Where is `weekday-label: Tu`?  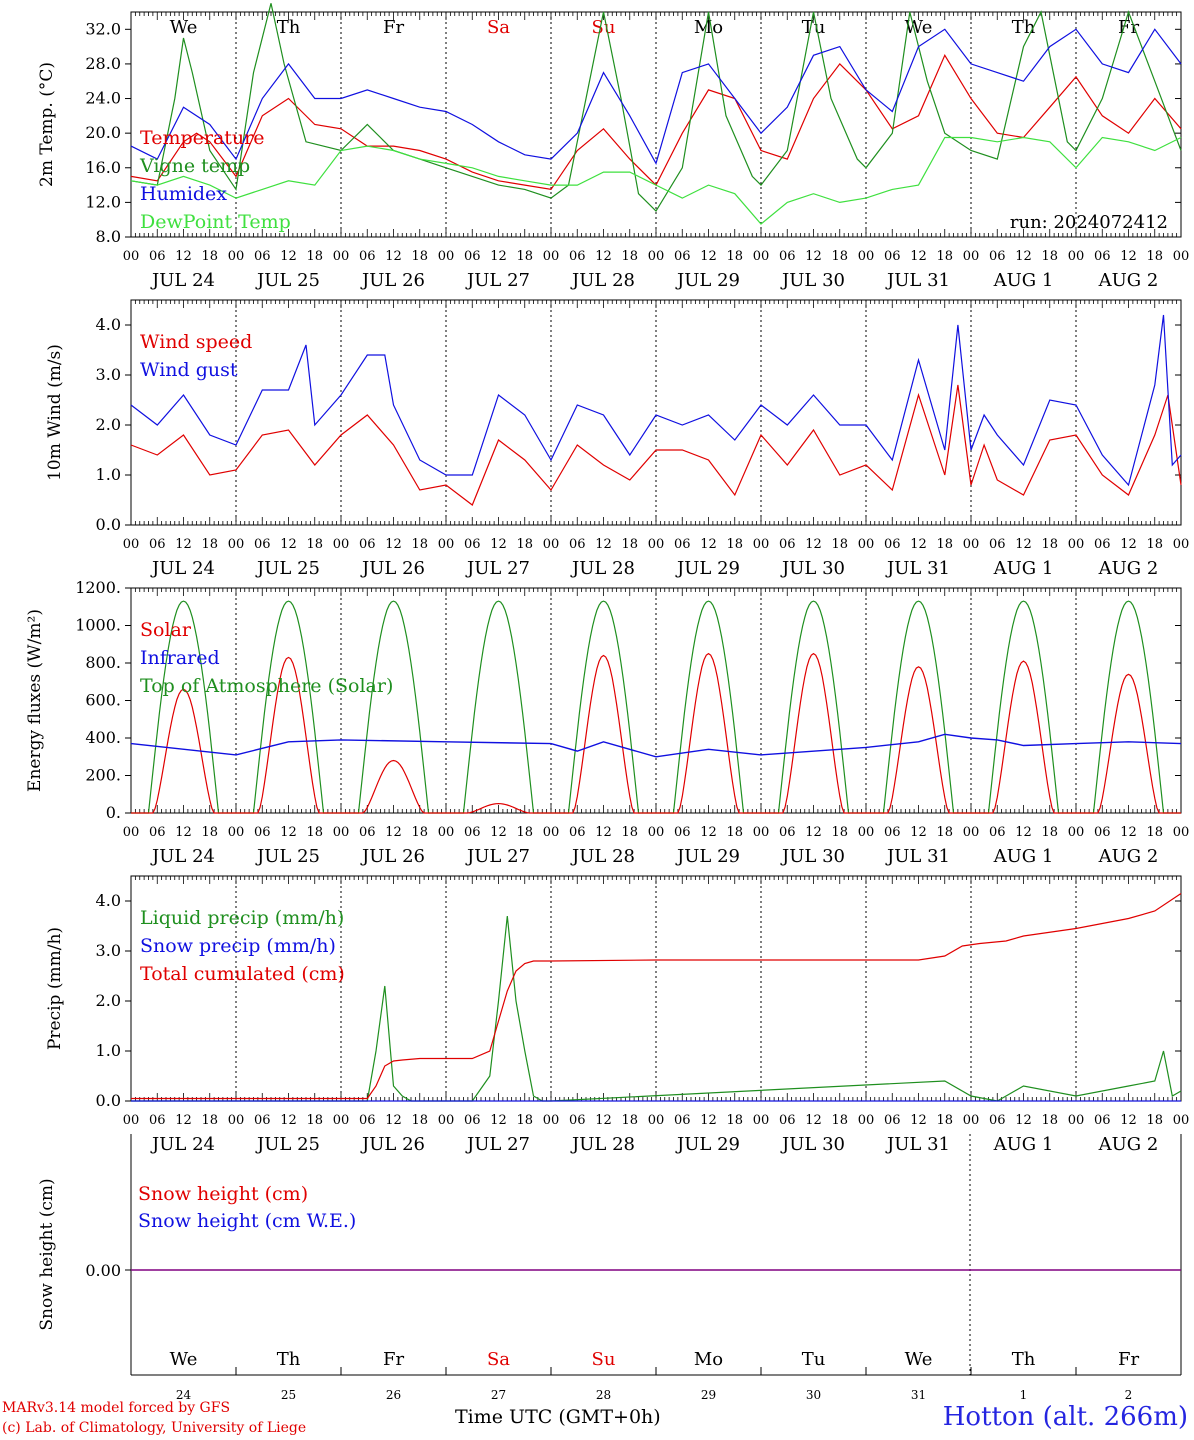 weekday-label: Tu is located at coordinates (814, 27).